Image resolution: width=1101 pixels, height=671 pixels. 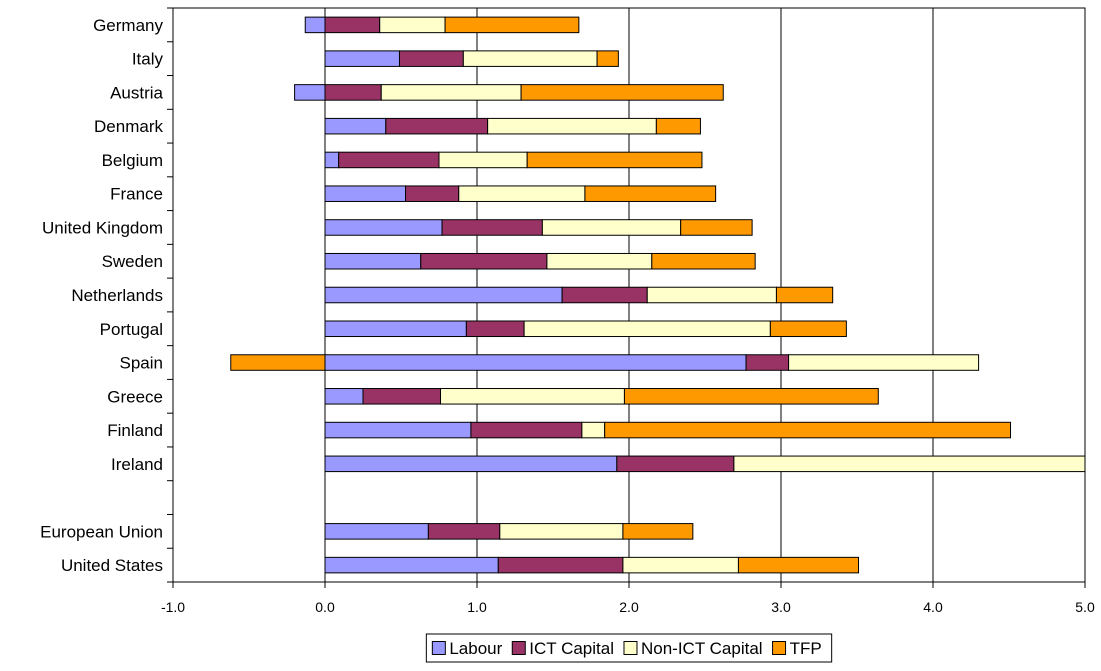 I want to click on x-tick-label: 0.0, so click(x=325, y=607).